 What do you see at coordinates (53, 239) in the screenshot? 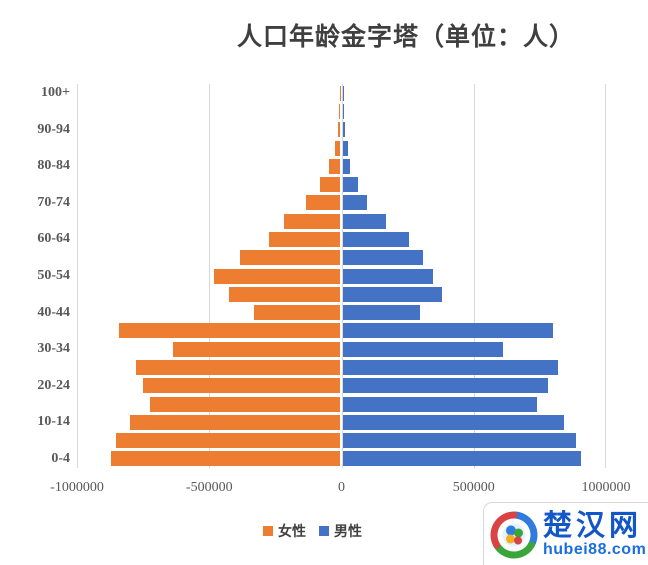
I see `y-tick-label-60-64: 60-64` at bounding box center [53, 239].